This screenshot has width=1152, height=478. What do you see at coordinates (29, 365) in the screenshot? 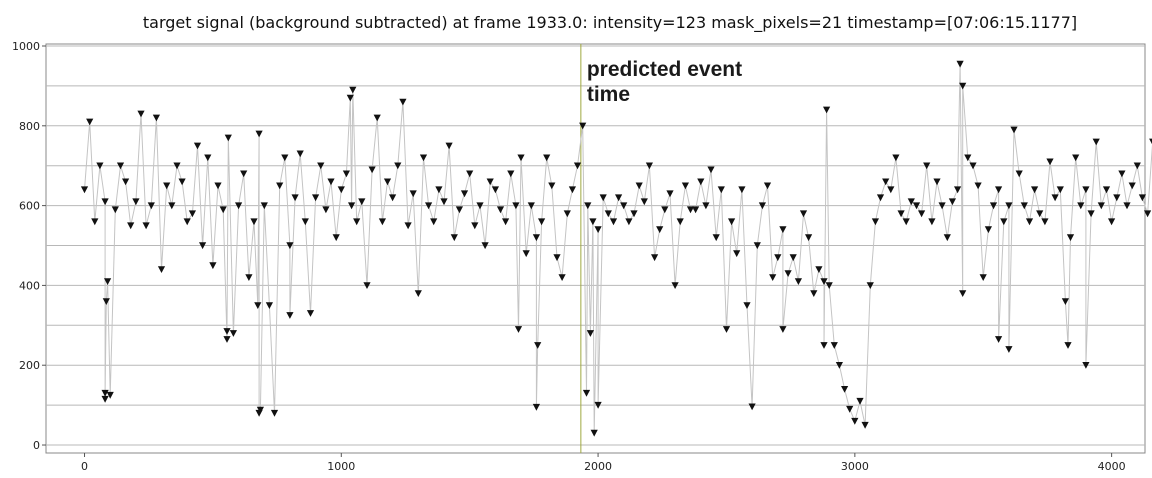
I see `y-tick-label-200: 200` at bounding box center [29, 365].